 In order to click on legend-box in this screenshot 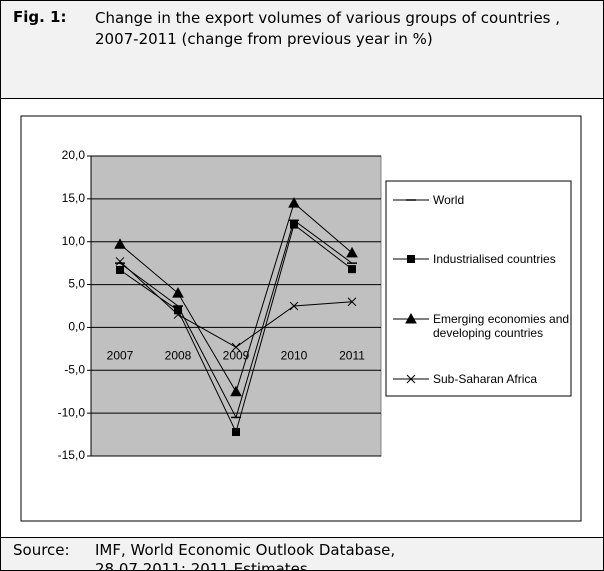, I will do `click(478, 288)`.